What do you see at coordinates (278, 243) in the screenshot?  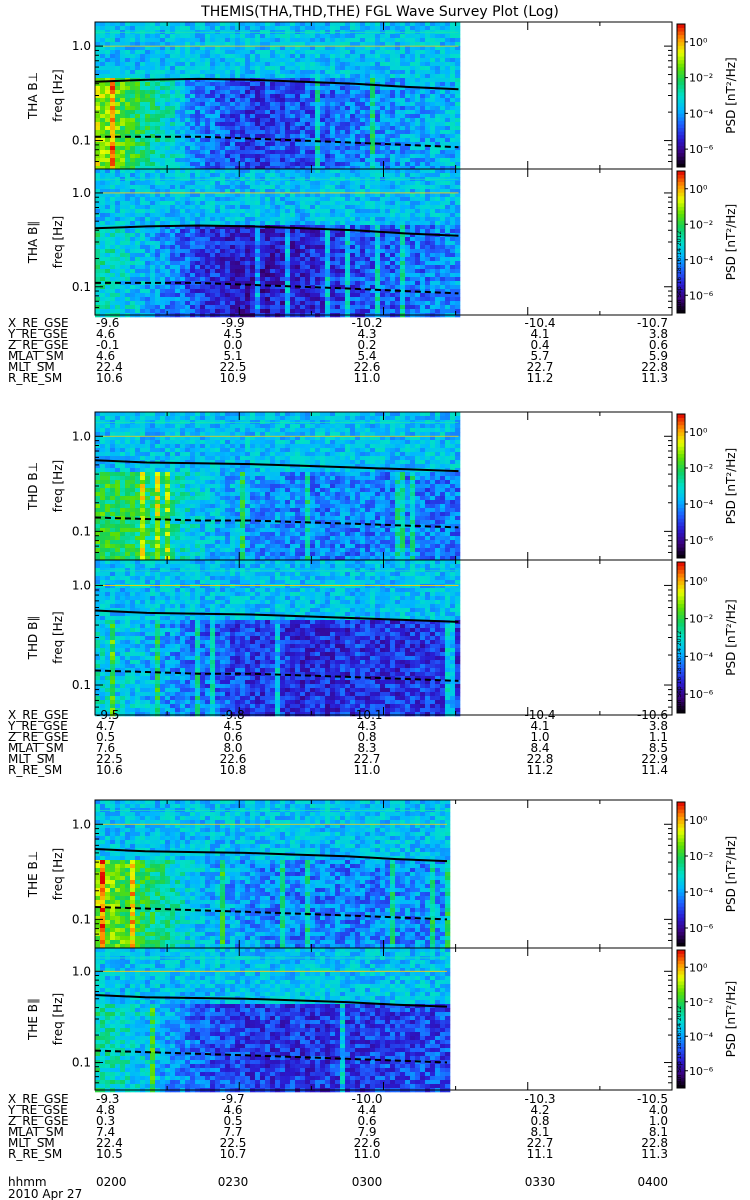 I see `spectrogram-cells` at bounding box center [278, 243].